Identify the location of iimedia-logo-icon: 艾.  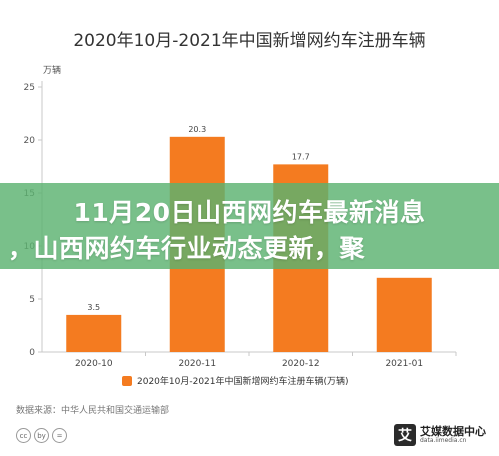
(405, 435).